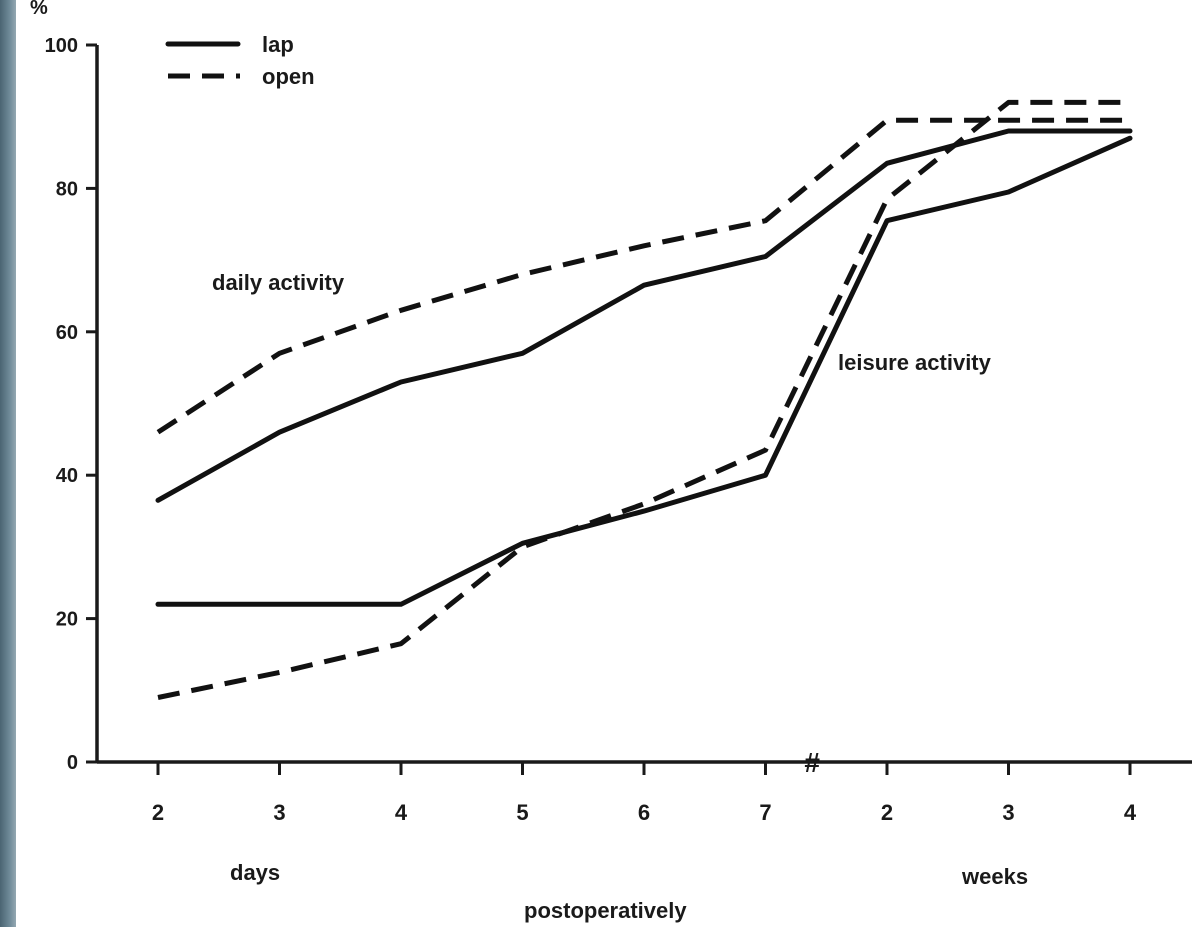  I want to click on x-axis-label: postoperatively, so click(605, 910).